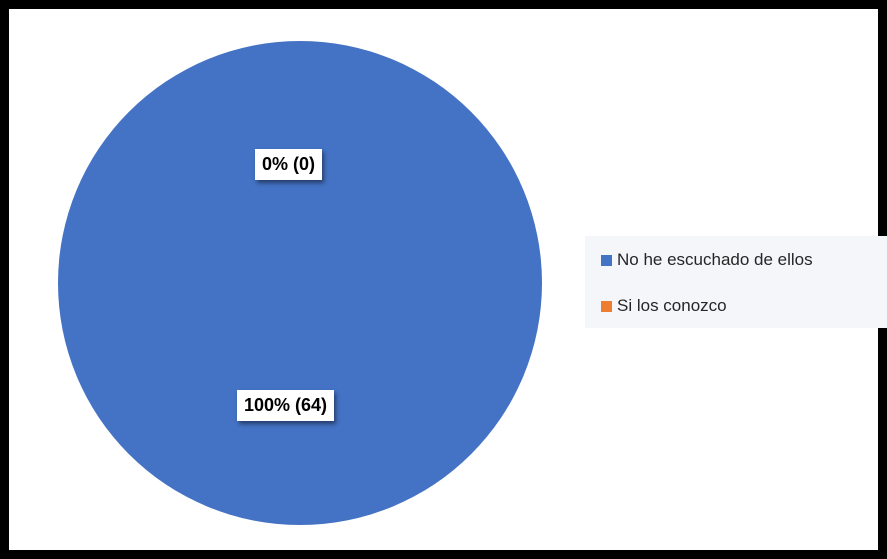  What do you see at coordinates (715, 259) in the screenshot?
I see `legend-label: No he escuchado de ellos` at bounding box center [715, 259].